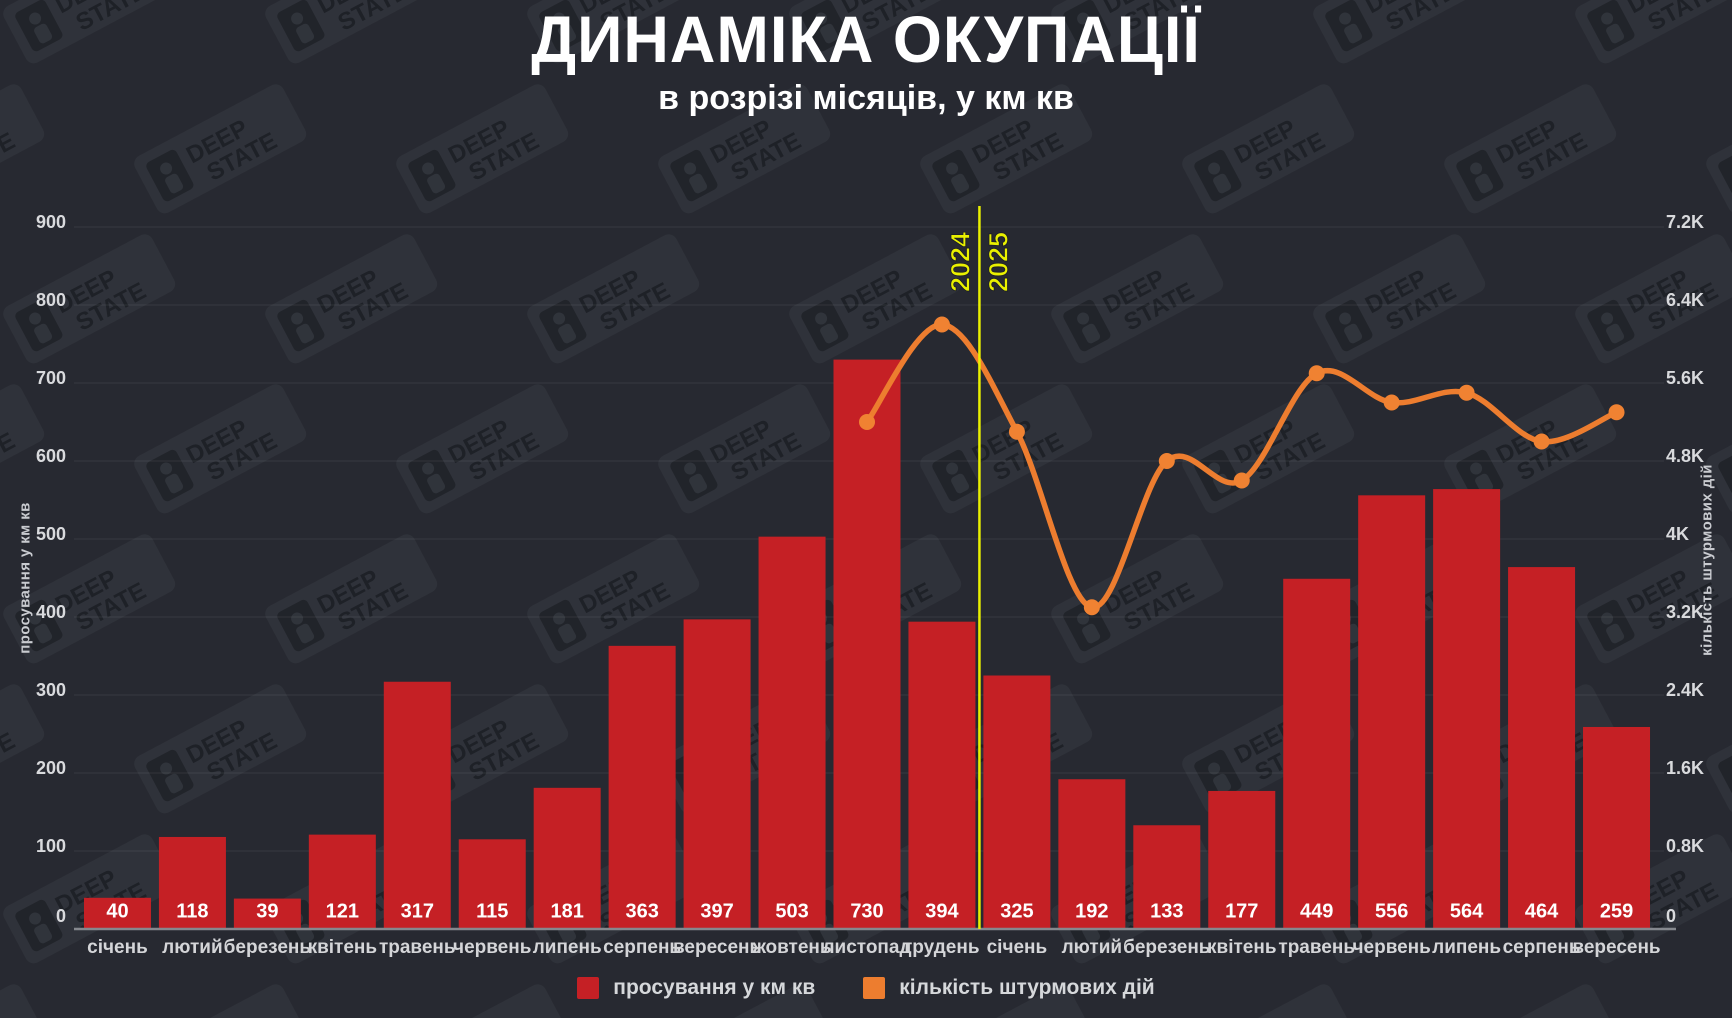 The image size is (1732, 1018). Describe the element at coordinates (588, 988) in the screenshot. I see `legend-swatch-red` at that location.